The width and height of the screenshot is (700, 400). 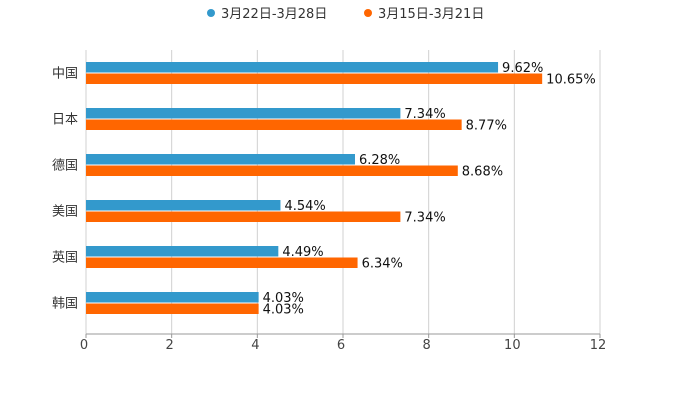 What do you see at coordinates (427, 345) in the screenshot?
I see `x-tick-label-8: 8` at bounding box center [427, 345].